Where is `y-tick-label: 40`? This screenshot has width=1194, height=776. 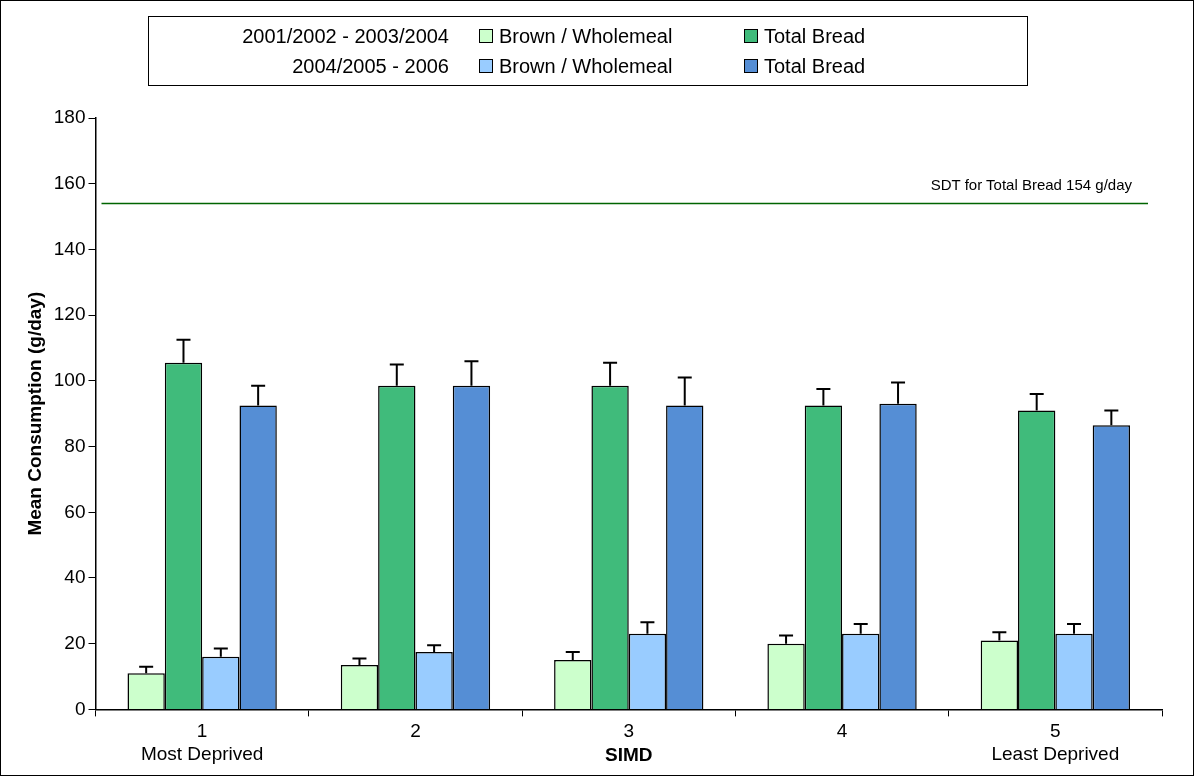 y-tick-label: 40 is located at coordinates (75, 577).